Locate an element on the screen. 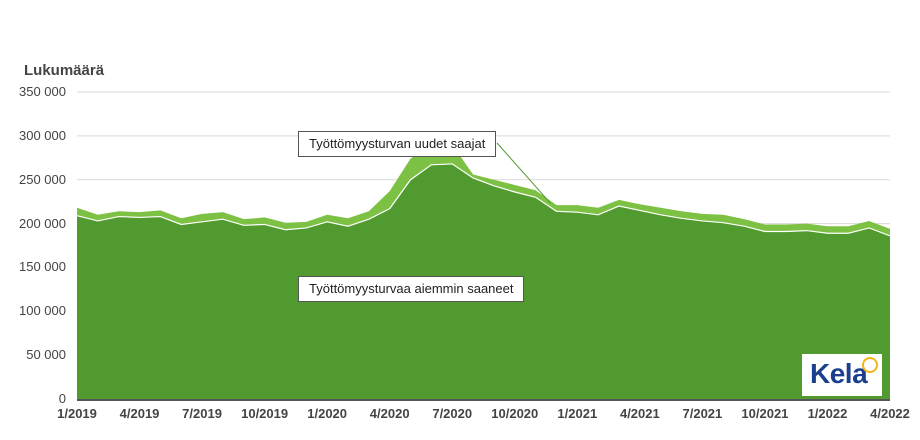 The width and height of the screenshot is (920, 440). y-tick-label: 300 000 is located at coordinates (42, 135).